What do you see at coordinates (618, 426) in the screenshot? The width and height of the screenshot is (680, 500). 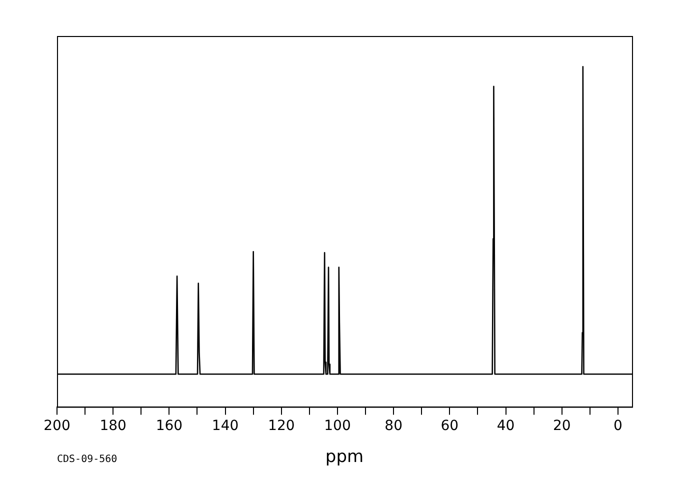 I see `x-tick-label: 0` at bounding box center [618, 426].